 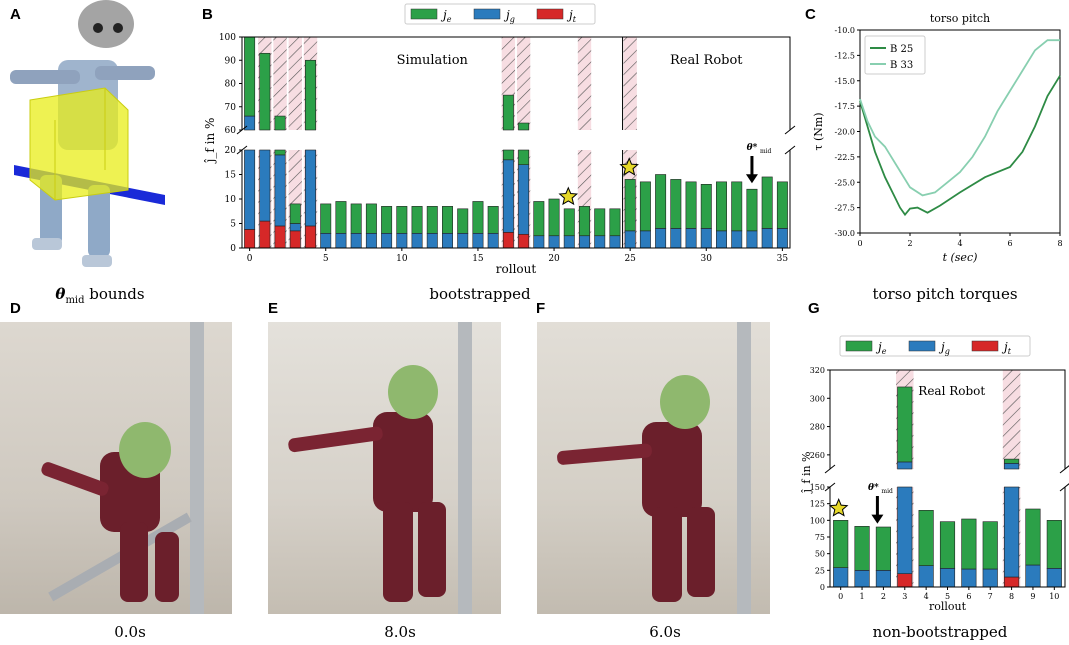 What do you see at coordinates (250, 76) in the screenshot?
I see `bar-b-j_e-0-upper` at bounding box center [250, 76].